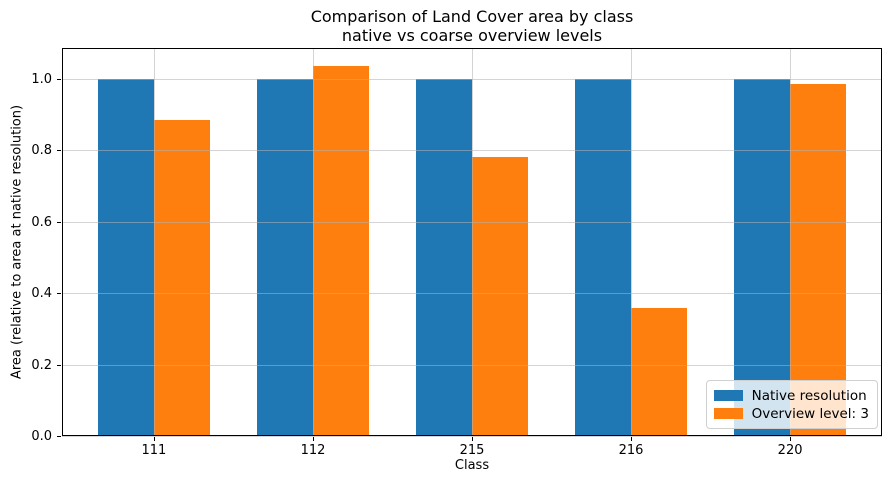 The image size is (889, 490). I want to click on legend-item-overview: Overview level: 3, so click(791, 413).